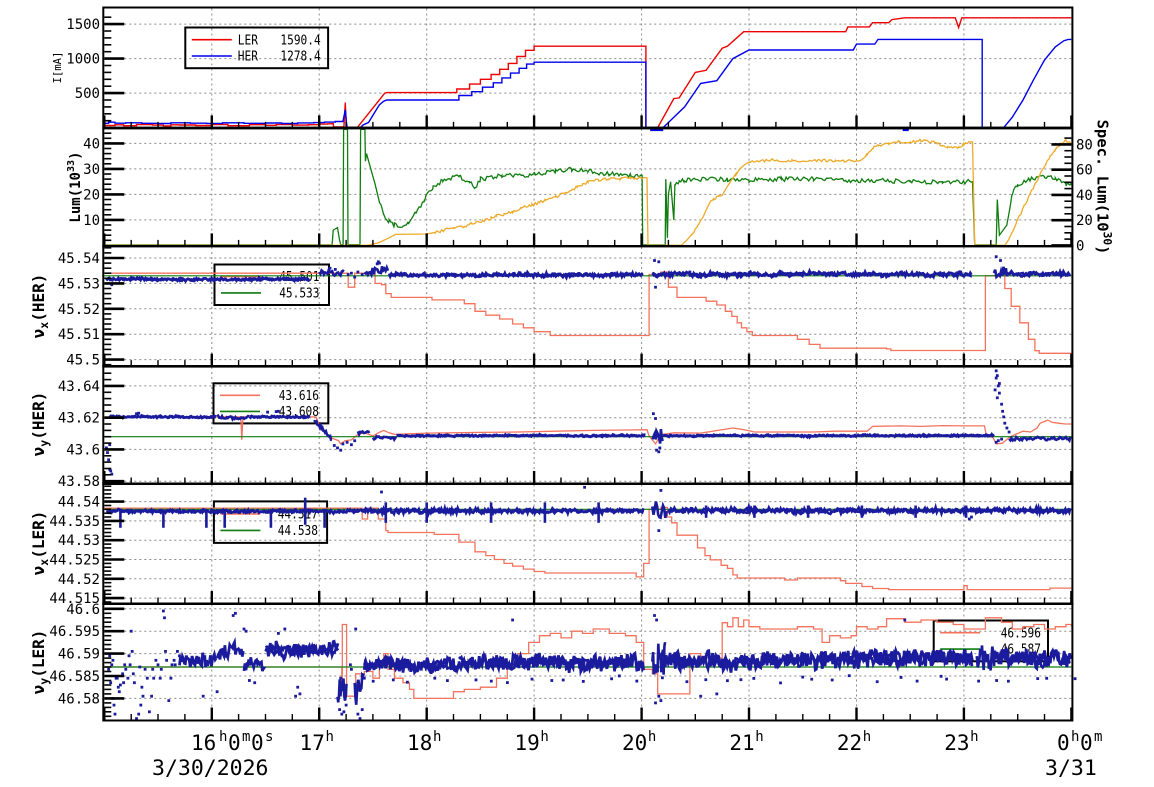 This screenshot has width=1154, height=787. I want to click on svg-text: 18, so click(419, 743).